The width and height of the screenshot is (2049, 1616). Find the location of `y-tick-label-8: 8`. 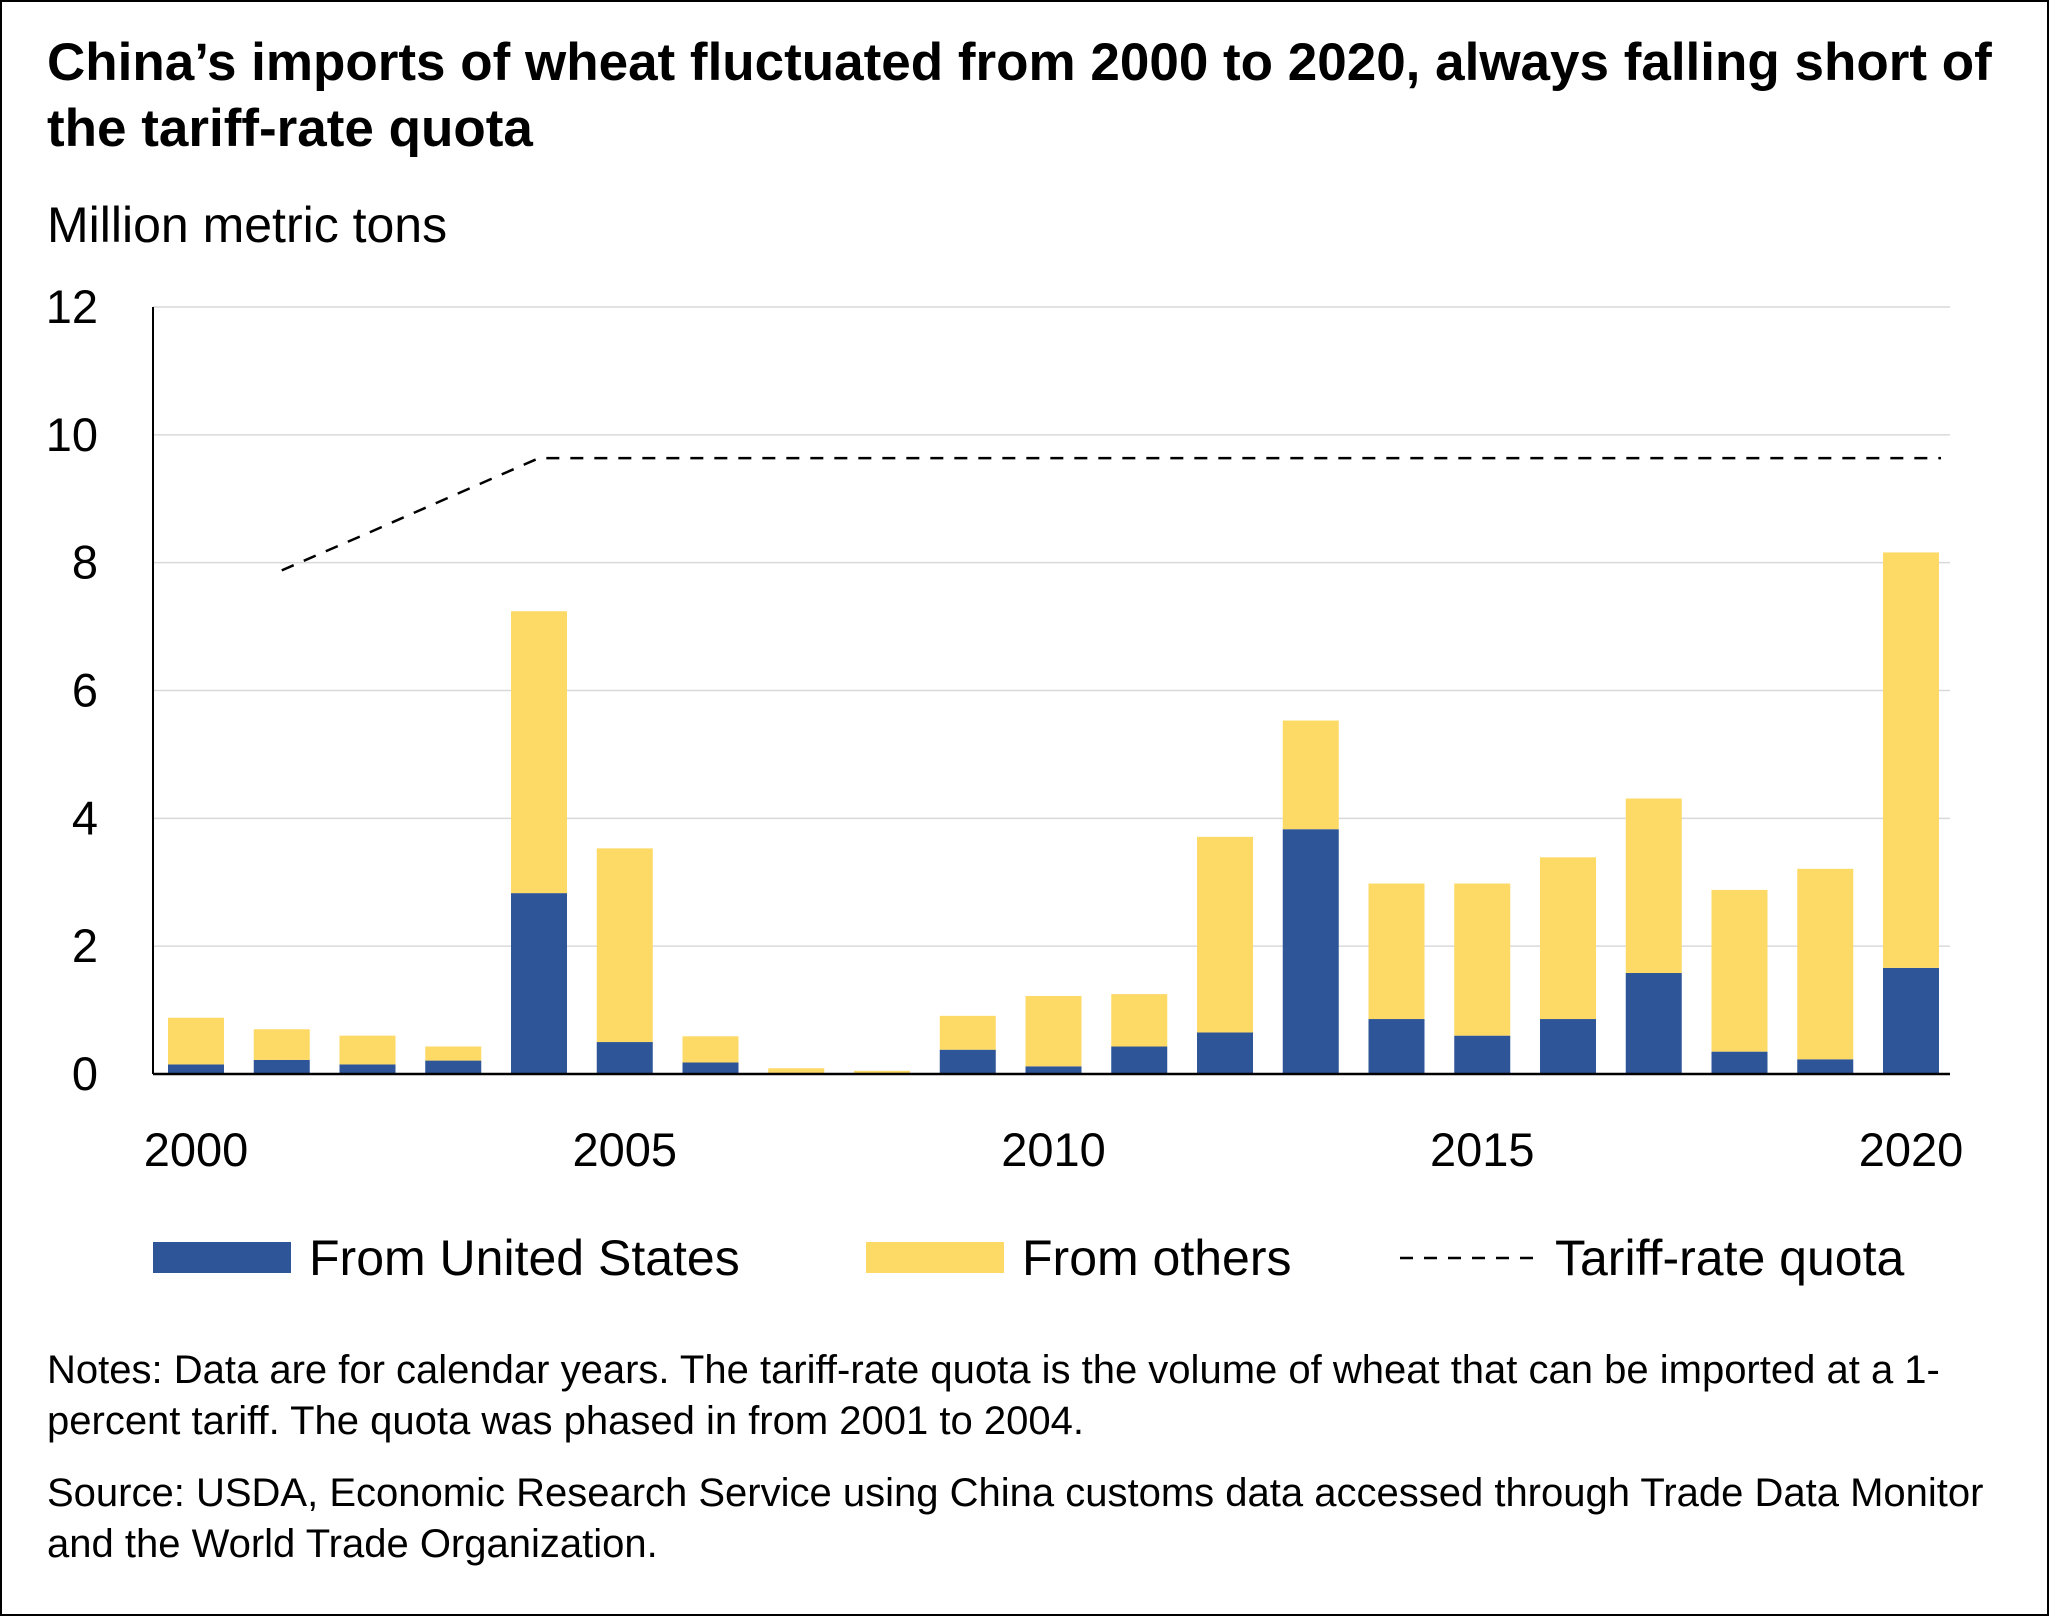

y-tick-label-8: 8 is located at coordinates (85, 562).